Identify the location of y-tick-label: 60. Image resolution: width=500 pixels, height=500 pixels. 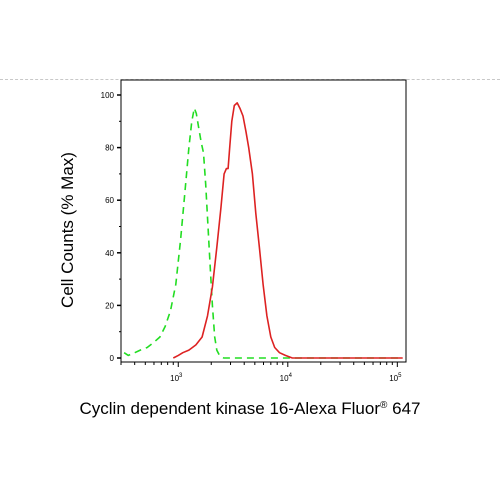
(109, 200).